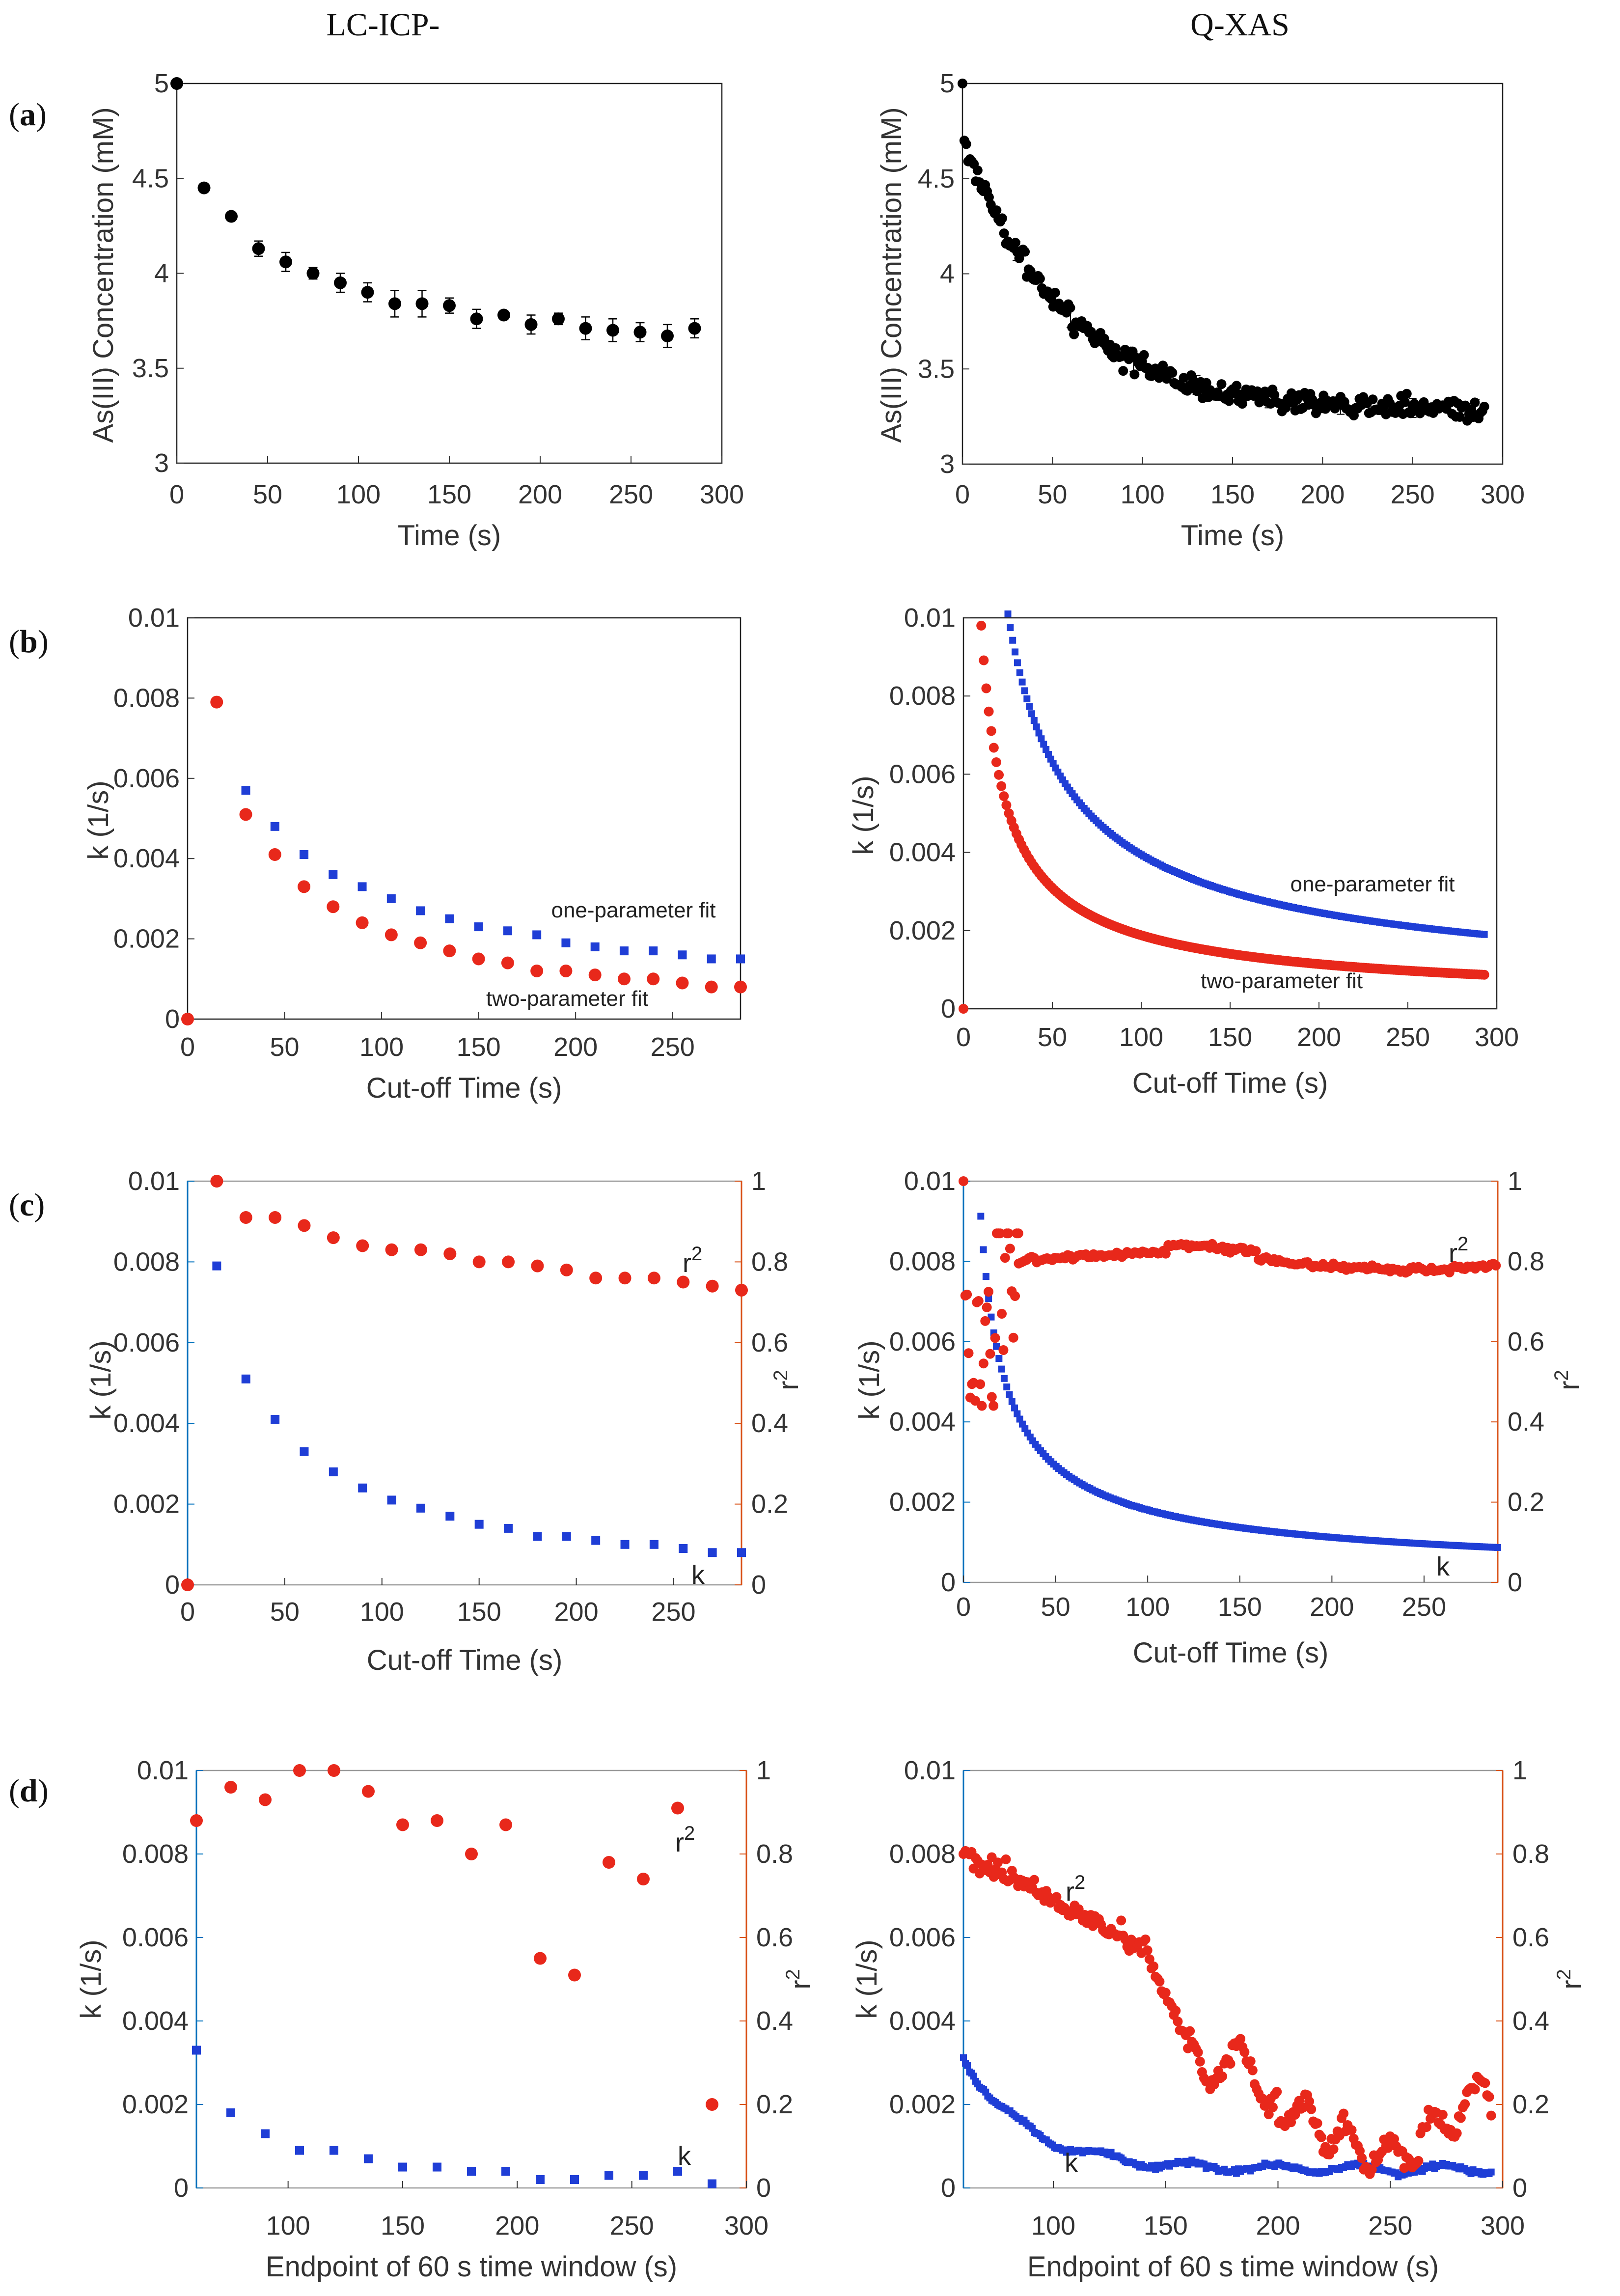 The height and width of the screenshot is (2296, 1620). I want to click on y-tick-label: 5, so click(162, 84).